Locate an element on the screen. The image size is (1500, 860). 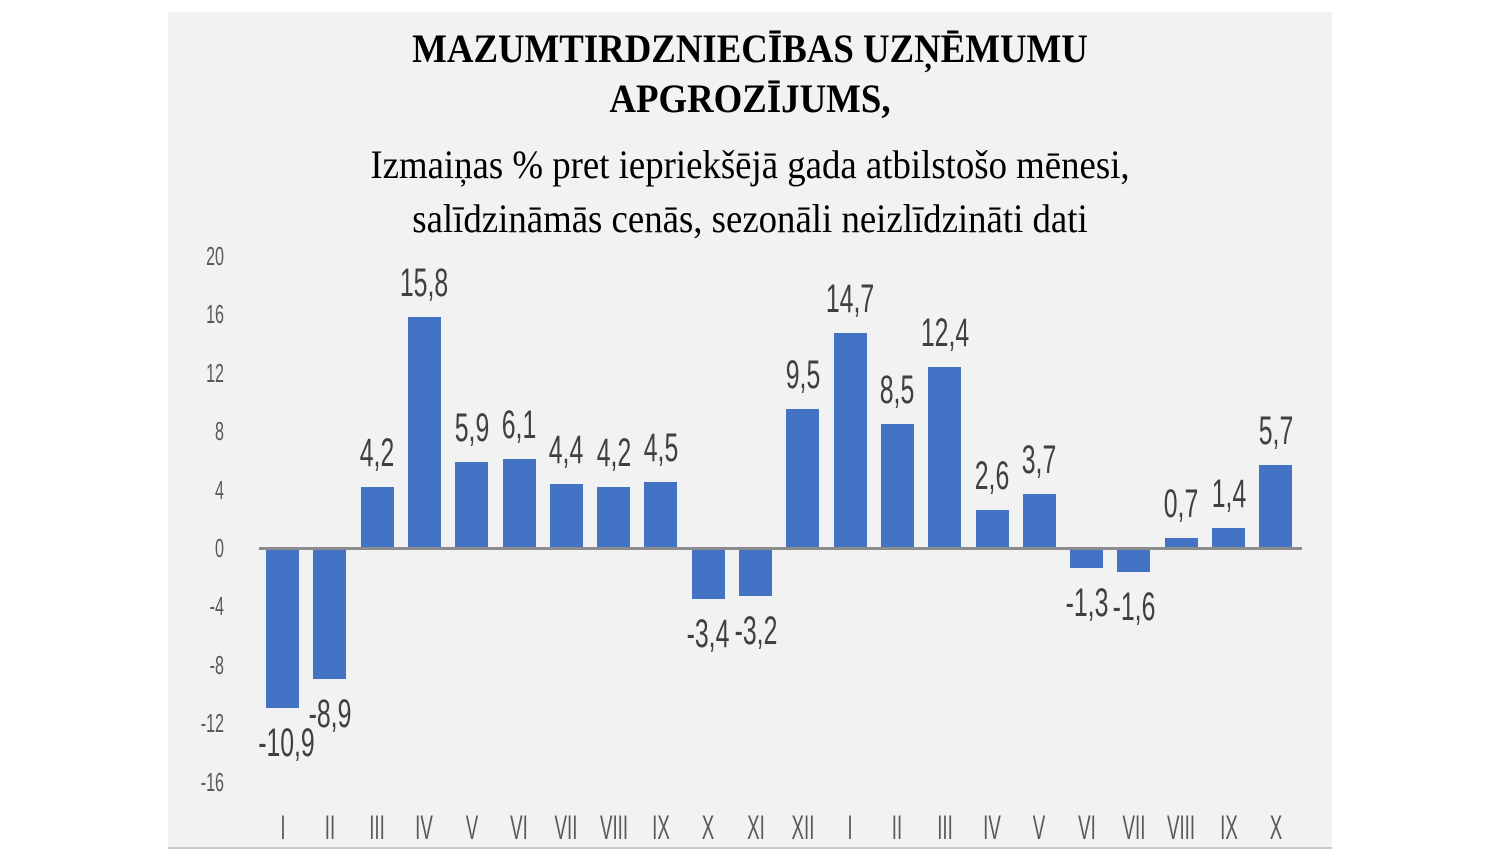
y-tick-label: -4 is located at coordinates (216, 606).